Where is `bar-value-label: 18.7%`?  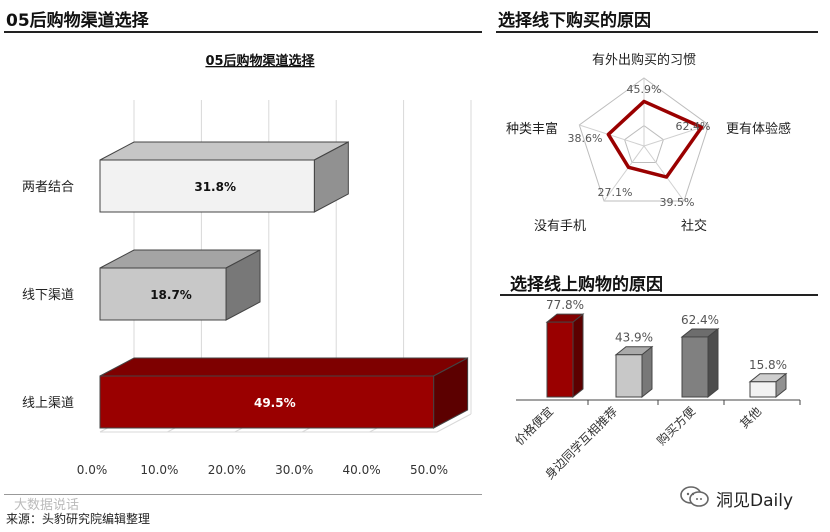
bar-value-label: 18.7% is located at coordinates (171, 295).